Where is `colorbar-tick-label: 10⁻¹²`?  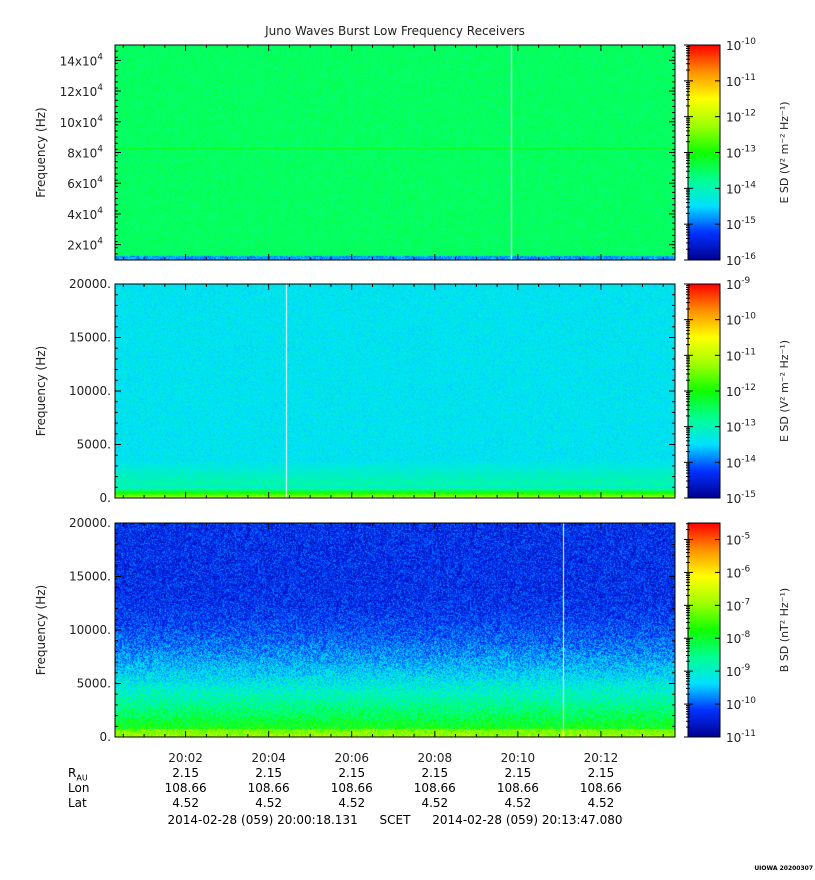
colorbar-tick-label: 10⁻¹² is located at coordinates (741, 117).